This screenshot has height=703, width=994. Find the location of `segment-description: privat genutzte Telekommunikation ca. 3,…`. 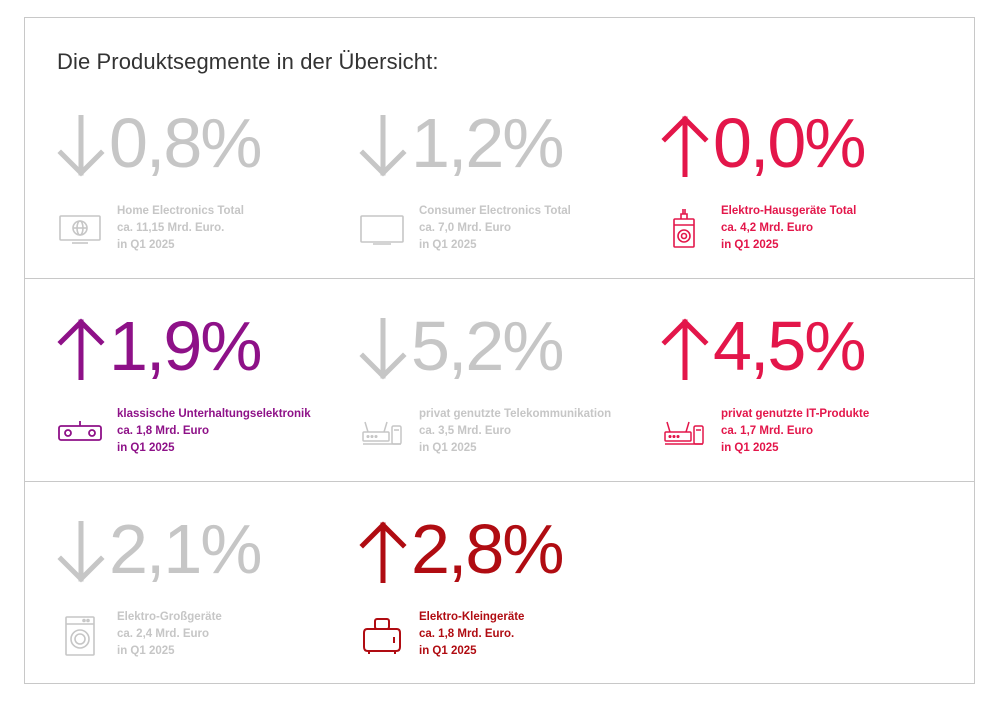

segment-description: privat genutzte Telekommunikation ca. 3,… is located at coordinates (515, 431).